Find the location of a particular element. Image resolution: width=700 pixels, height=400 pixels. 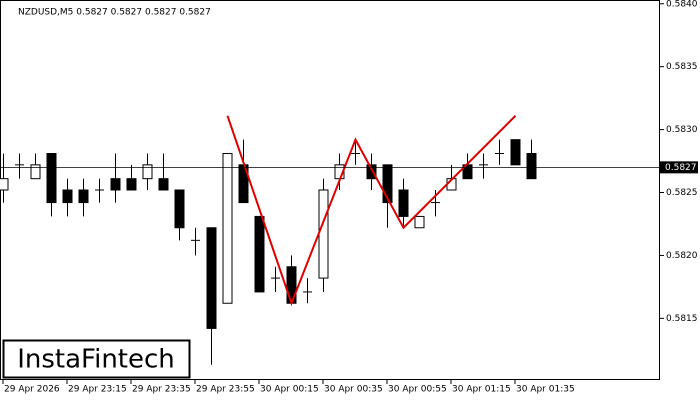

x-tick-label: 29 Apr 2026 is located at coordinates (32, 390).